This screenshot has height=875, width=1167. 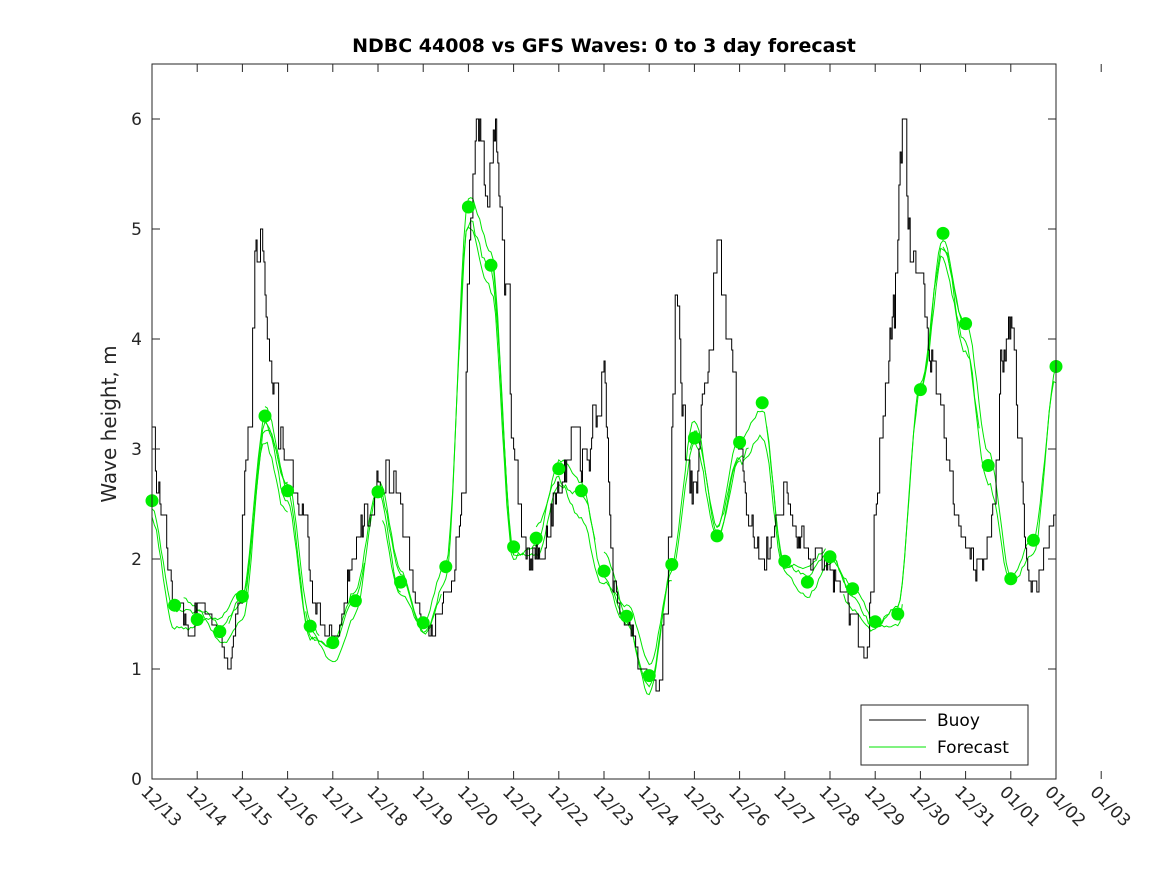 What do you see at coordinates (136, 340) in the screenshot?
I see `y-tick-label: 4` at bounding box center [136, 340].